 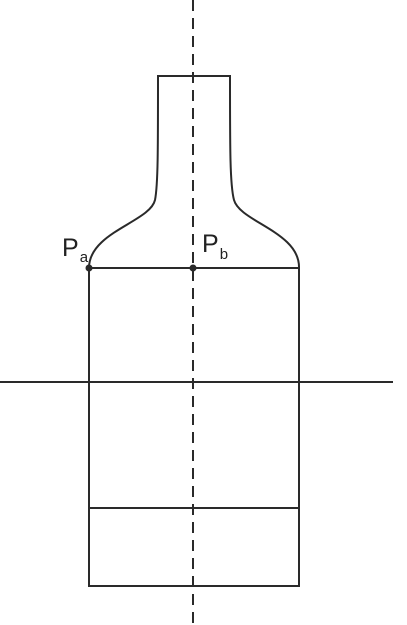 I want to click on label-pa-main: P, so click(x=70, y=248).